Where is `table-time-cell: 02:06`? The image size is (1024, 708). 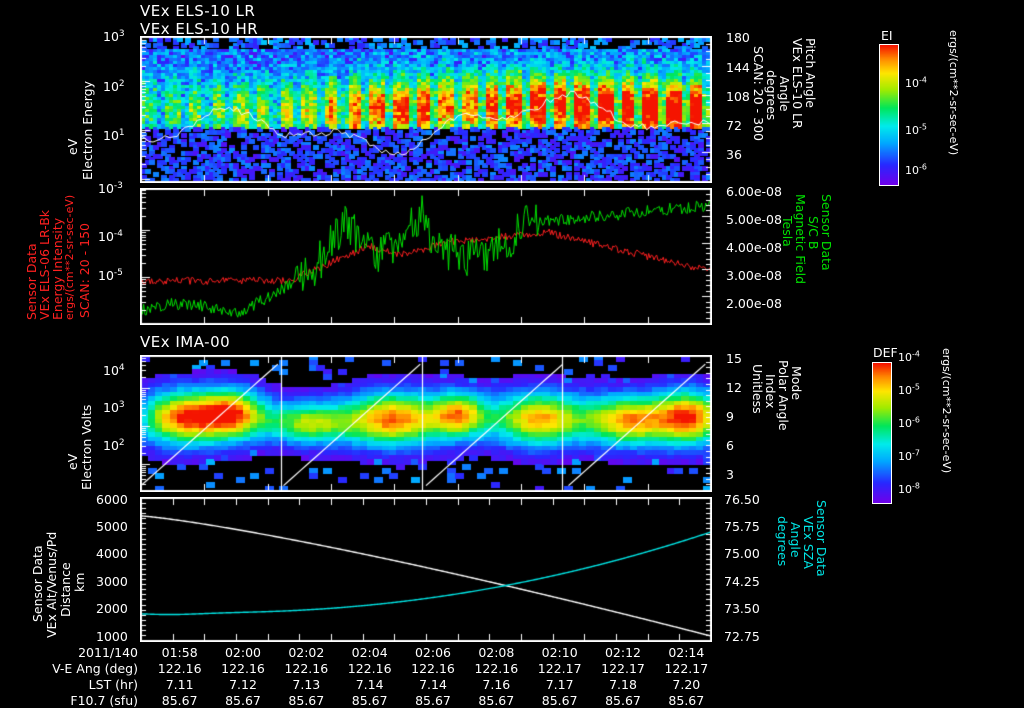
table-time-cell: 02:06 is located at coordinates (433, 652).